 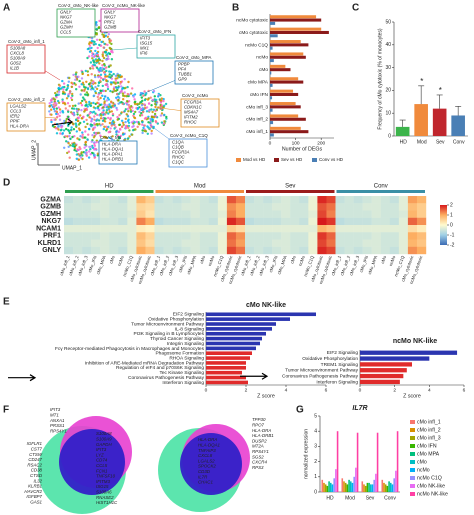 I want to click on panel-label: F, so click(x=6, y=410).